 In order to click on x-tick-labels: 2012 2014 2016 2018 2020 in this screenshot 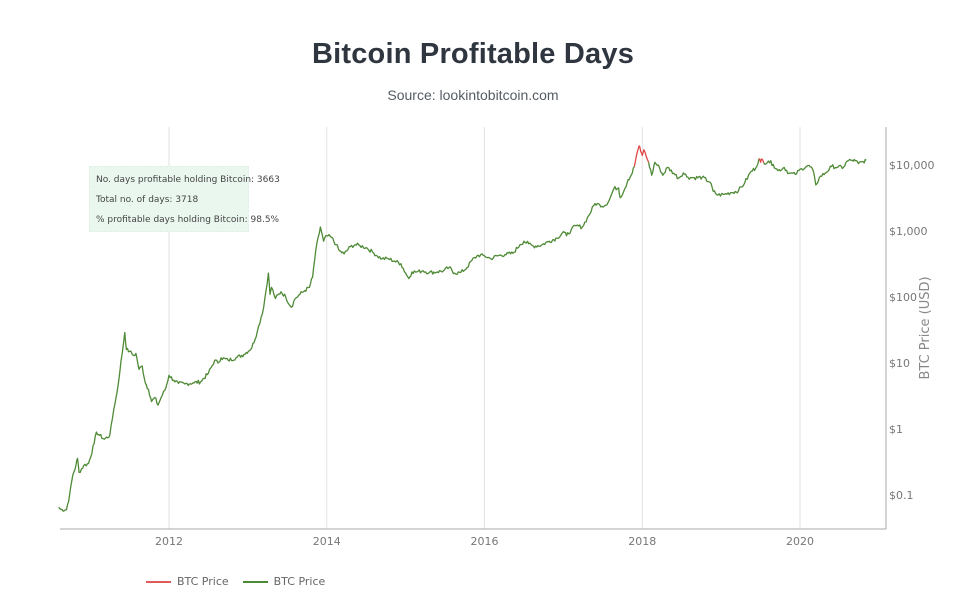, I will do `click(484, 541)`.